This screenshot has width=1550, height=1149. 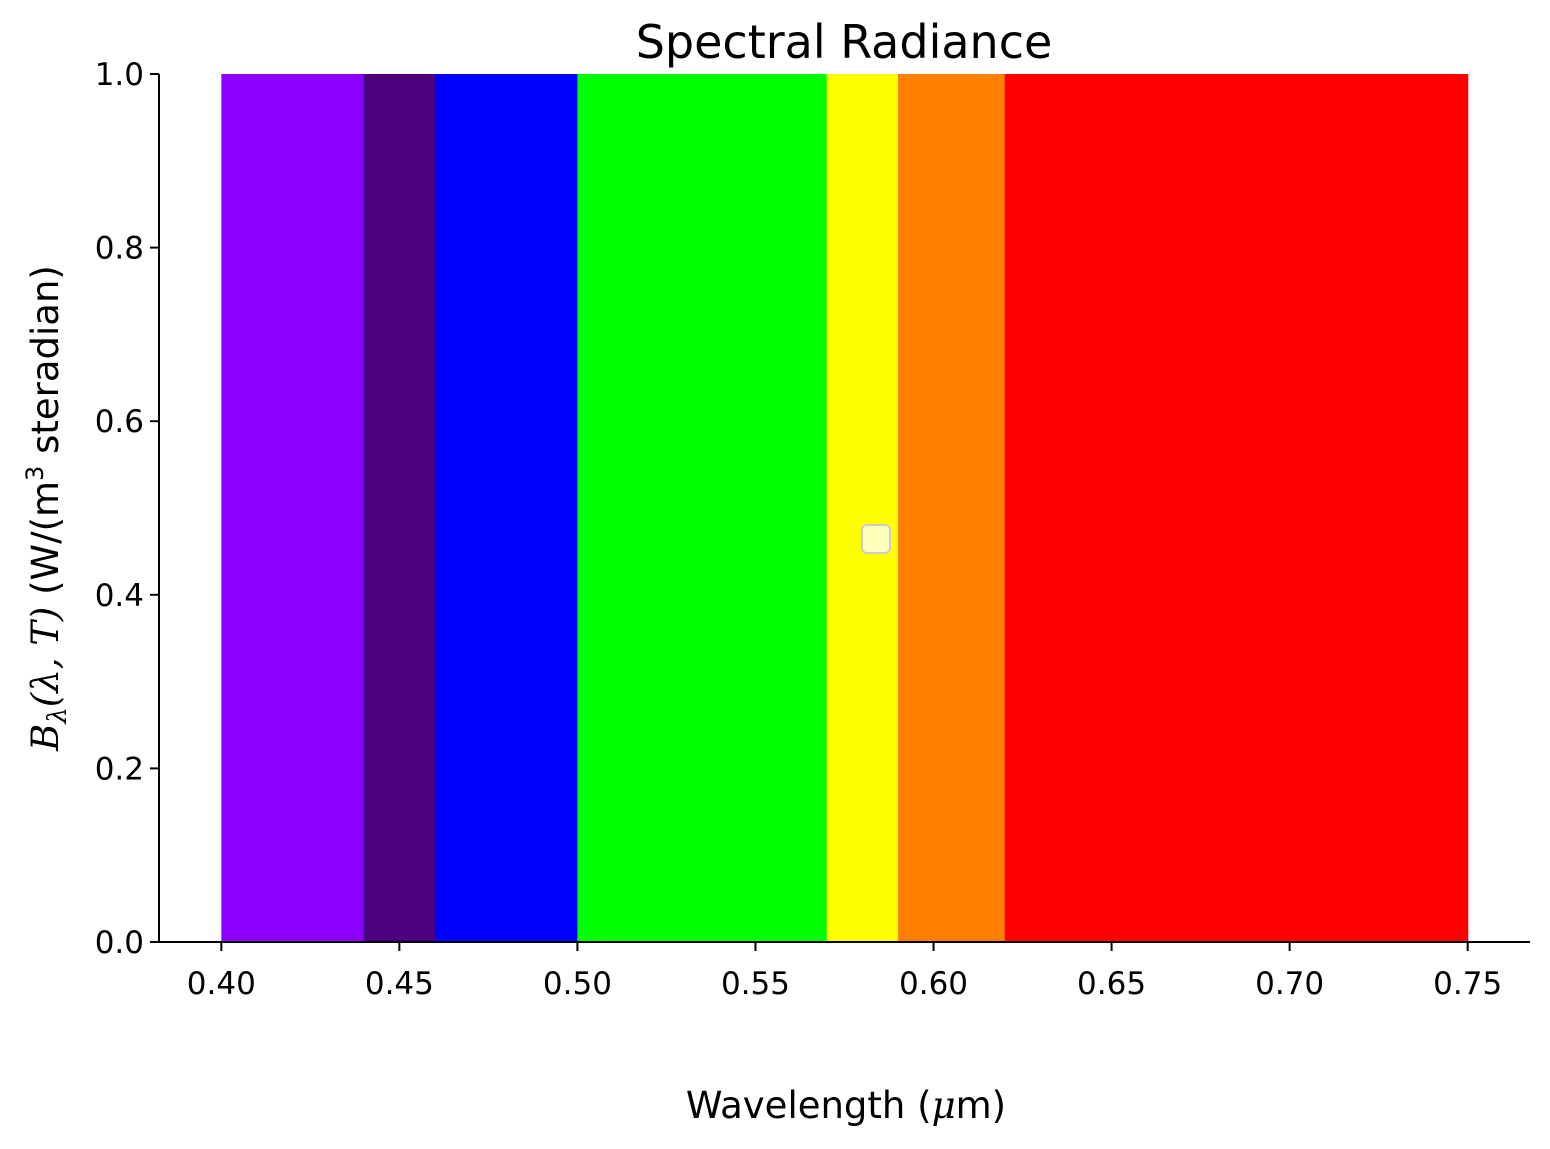 What do you see at coordinates (119, 422) in the screenshot?
I see `y-tick-label-3: 0.6` at bounding box center [119, 422].